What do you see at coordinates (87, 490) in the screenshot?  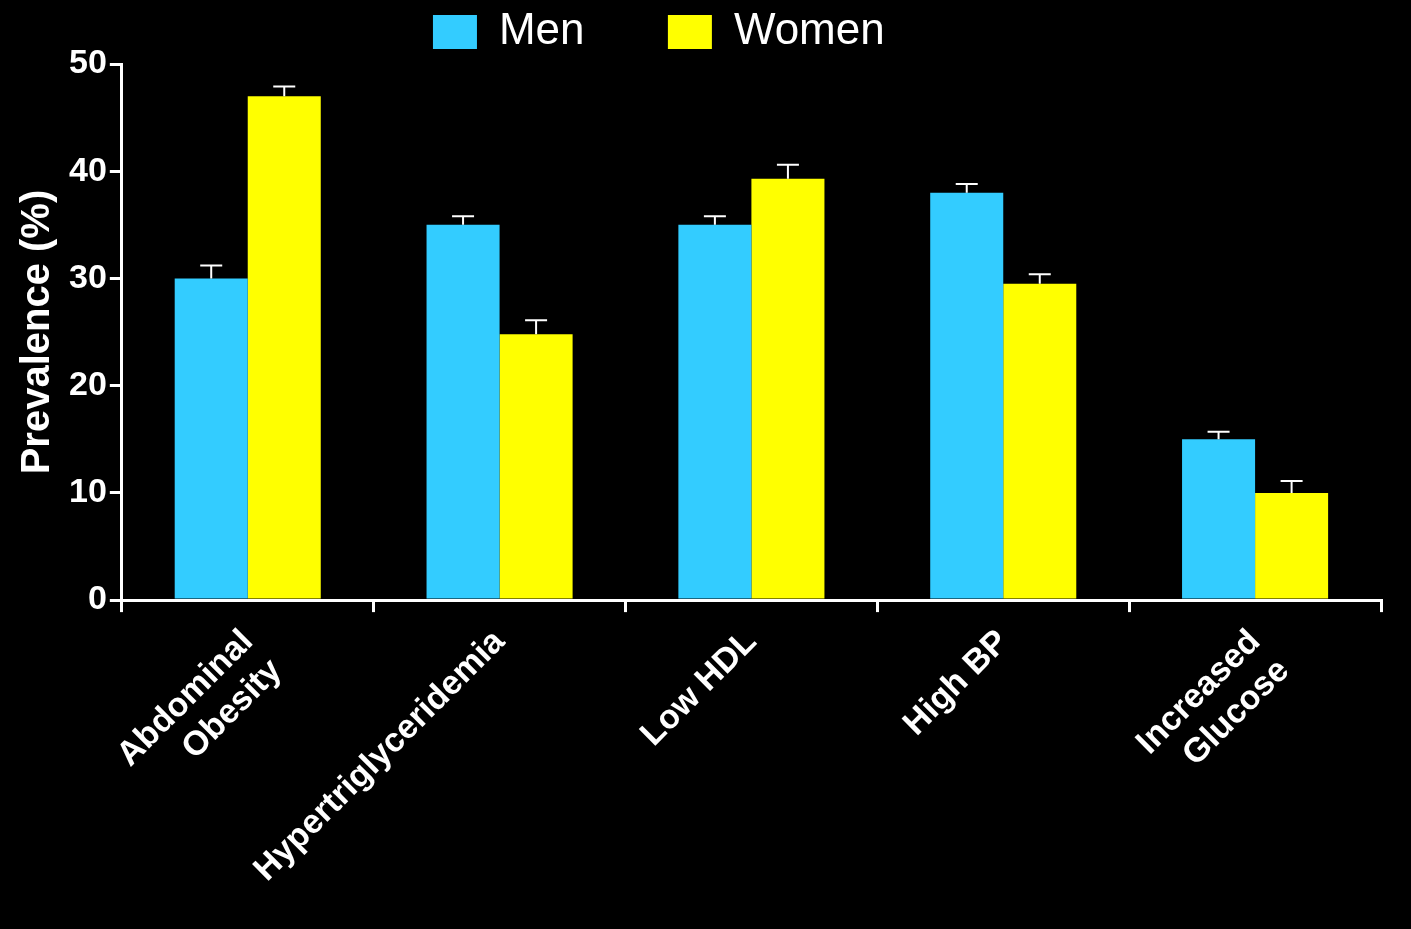 I see `y-tick-label: 10` at bounding box center [87, 490].